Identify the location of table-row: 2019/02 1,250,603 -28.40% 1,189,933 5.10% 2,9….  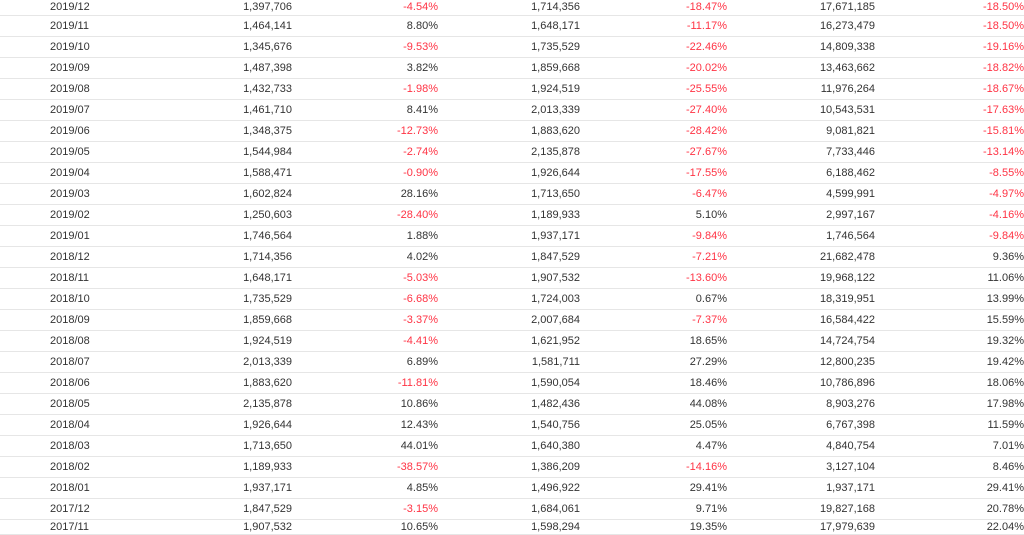
(512, 215).